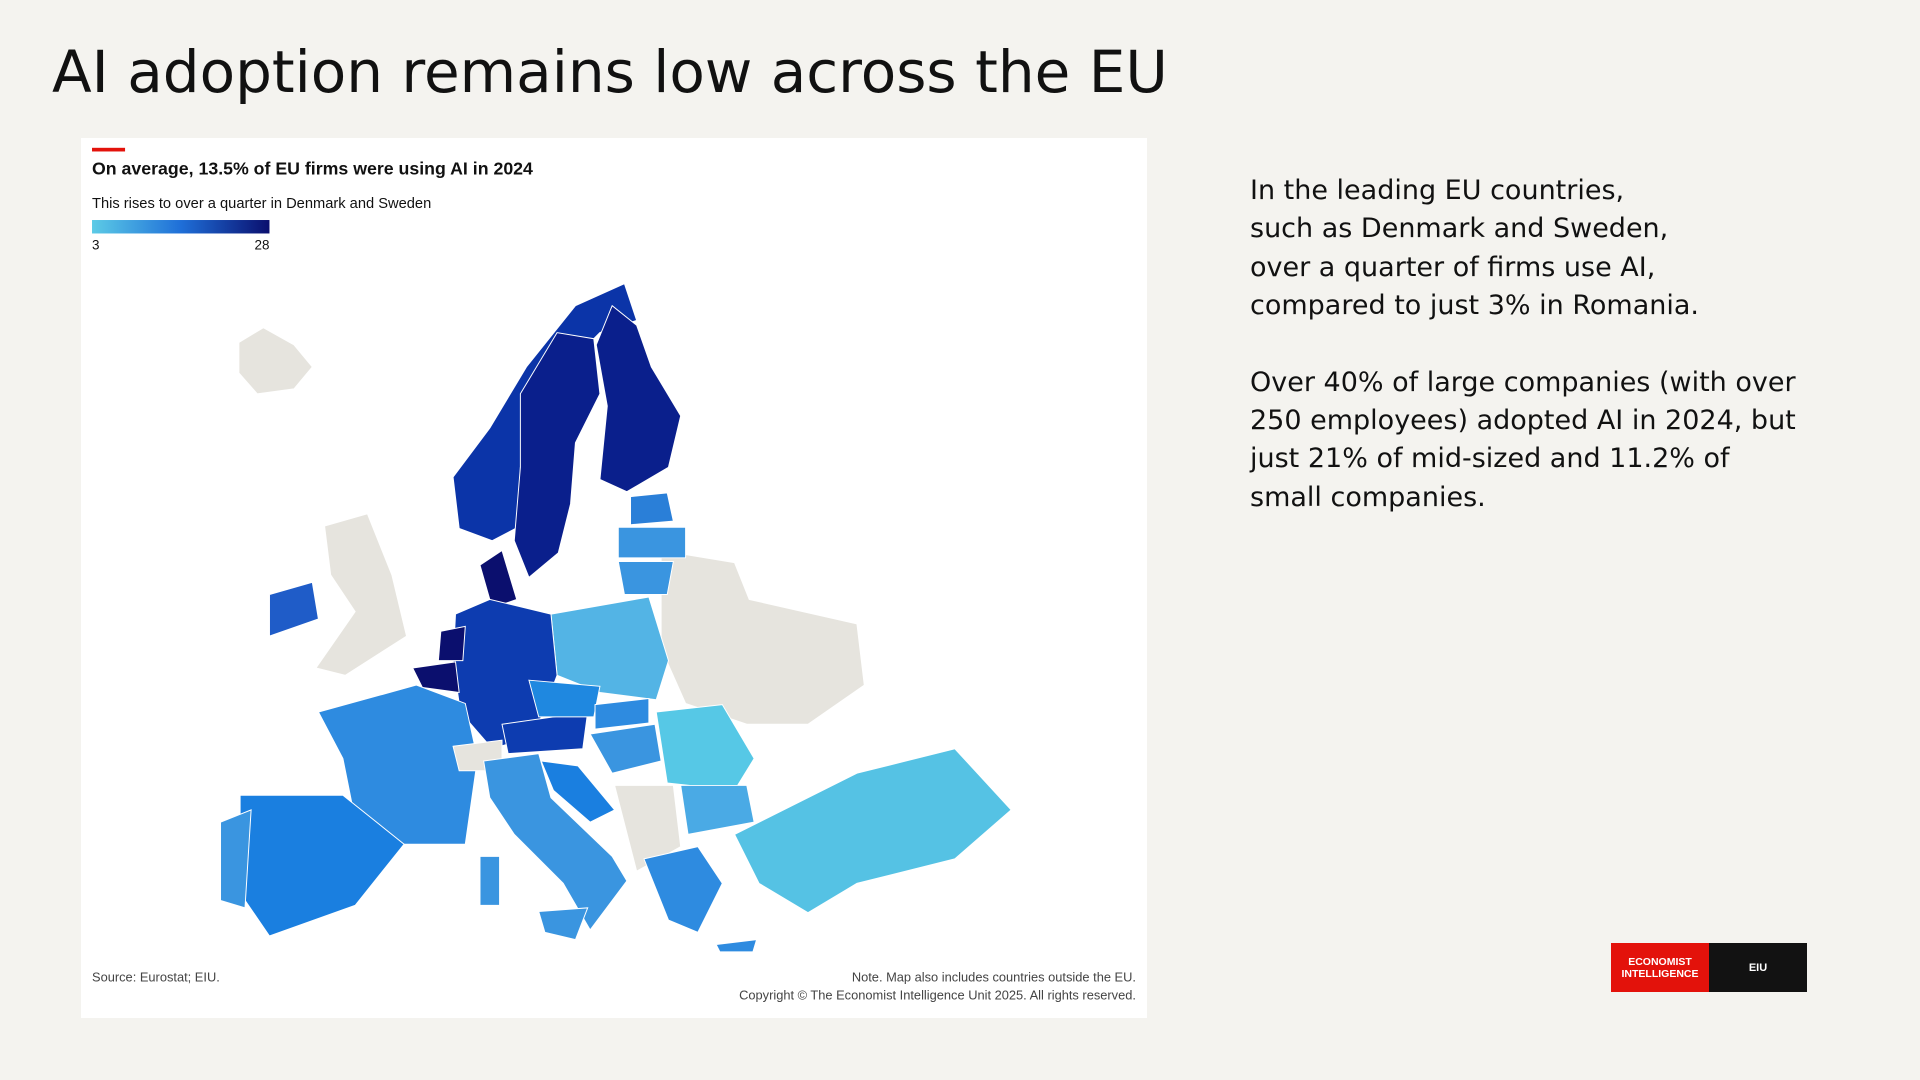 The width and height of the screenshot is (1920, 1080). I want to click on hungary, so click(625, 748).